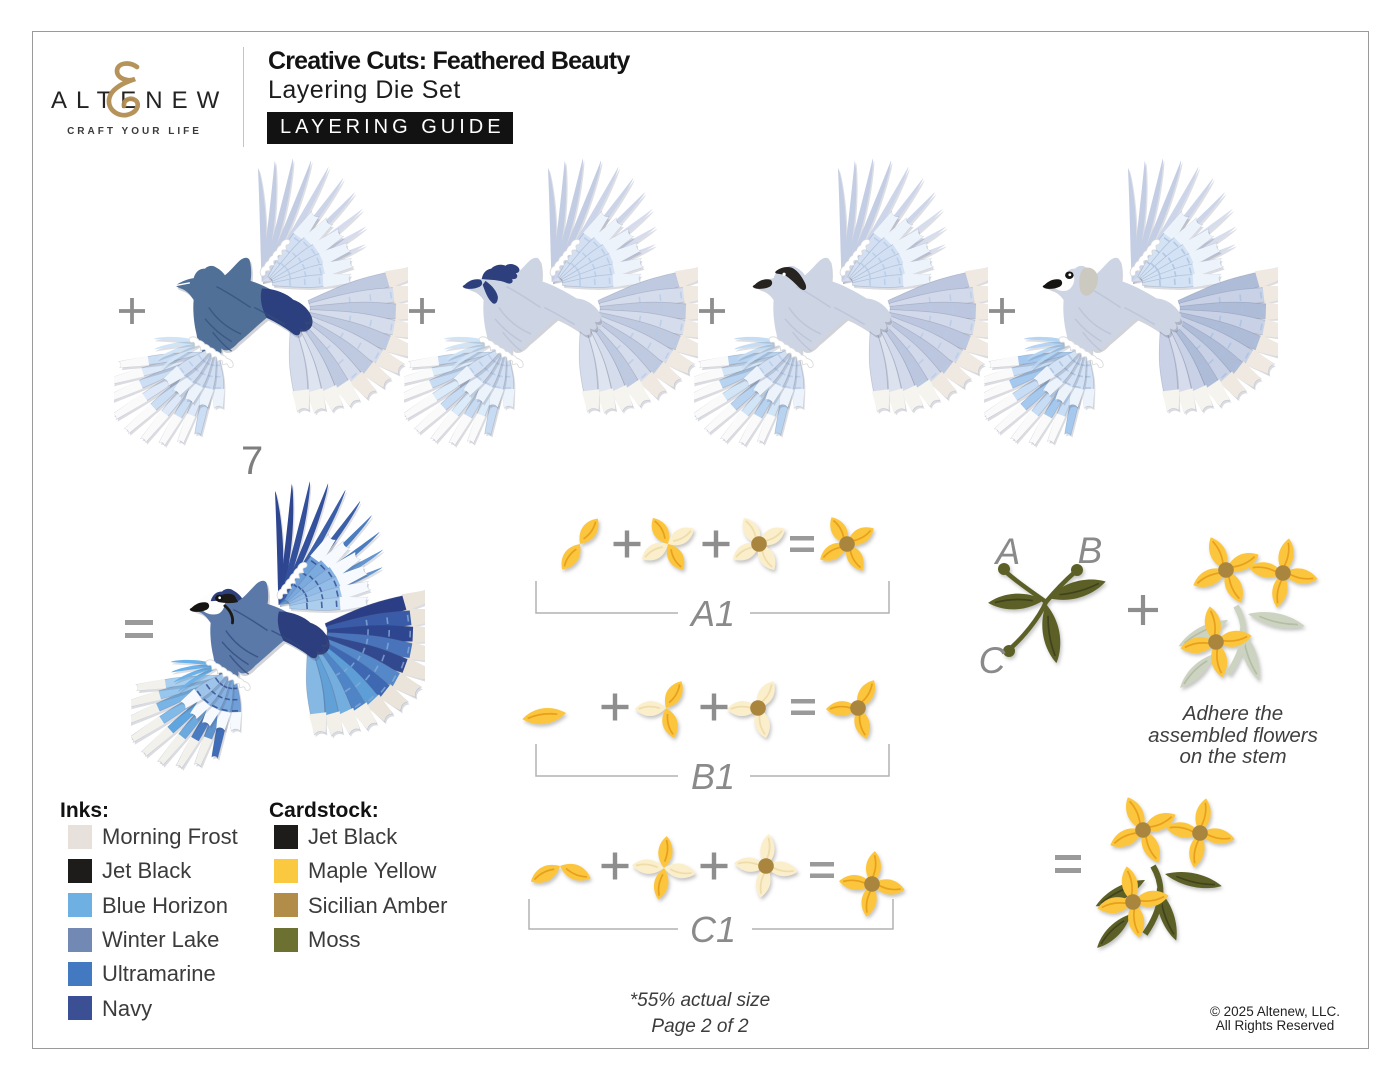  I want to click on svg-text: A, so click(1007, 551).